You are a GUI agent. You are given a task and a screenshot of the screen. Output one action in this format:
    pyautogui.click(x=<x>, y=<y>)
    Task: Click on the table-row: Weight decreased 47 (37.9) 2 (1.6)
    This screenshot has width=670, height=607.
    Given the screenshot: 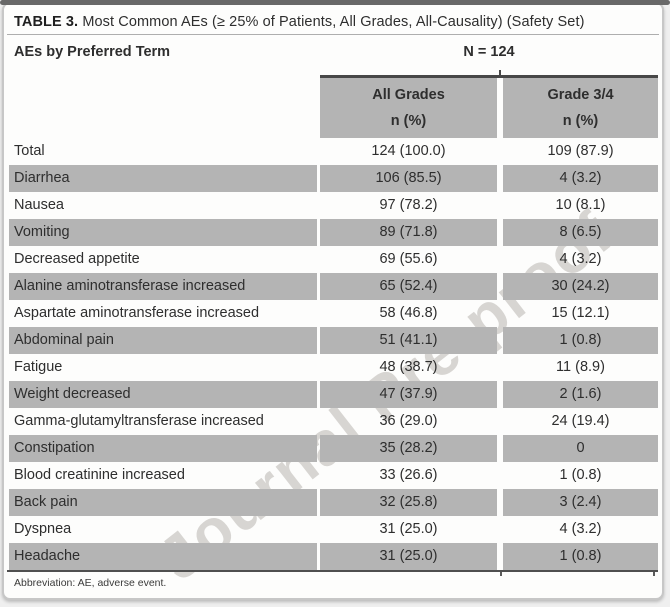 What is the action you would take?
    pyautogui.click(x=335, y=394)
    